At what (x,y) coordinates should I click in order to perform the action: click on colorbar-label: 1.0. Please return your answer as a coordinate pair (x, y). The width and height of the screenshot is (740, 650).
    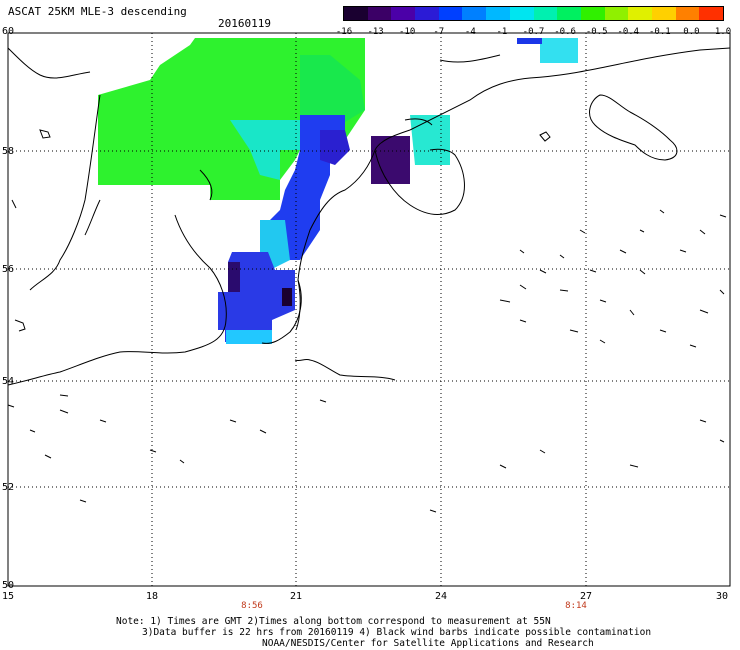
    Looking at the image, I should click on (723, 32).